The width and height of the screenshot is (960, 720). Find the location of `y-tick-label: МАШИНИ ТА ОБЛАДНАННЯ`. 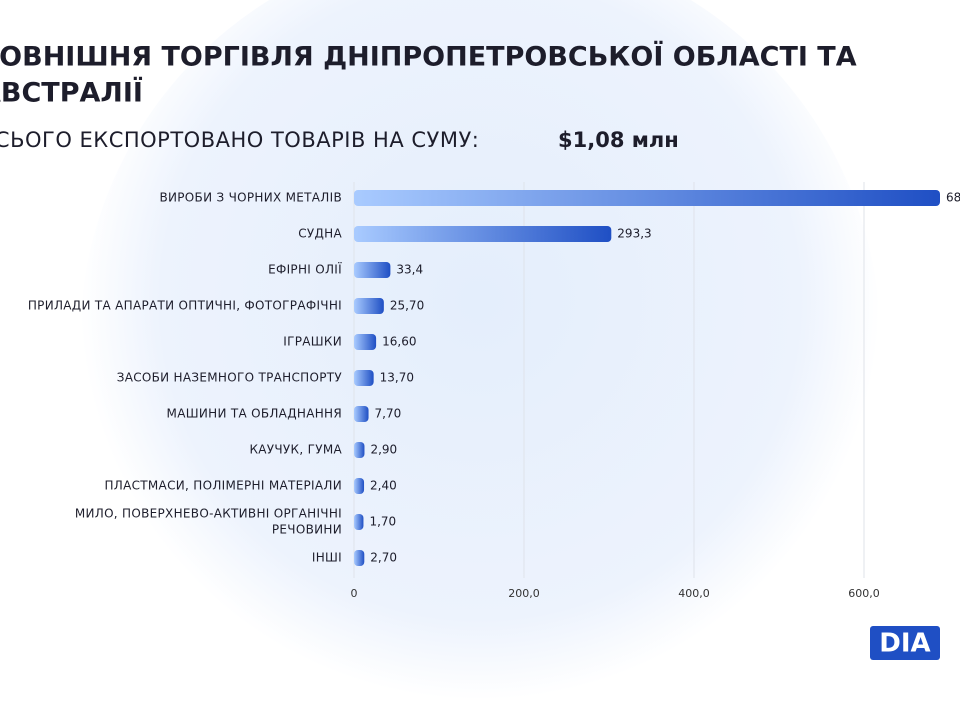

y-tick-label: МАШИНИ ТА ОБЛАДНАННЯ is located at coordinates (254, 414).